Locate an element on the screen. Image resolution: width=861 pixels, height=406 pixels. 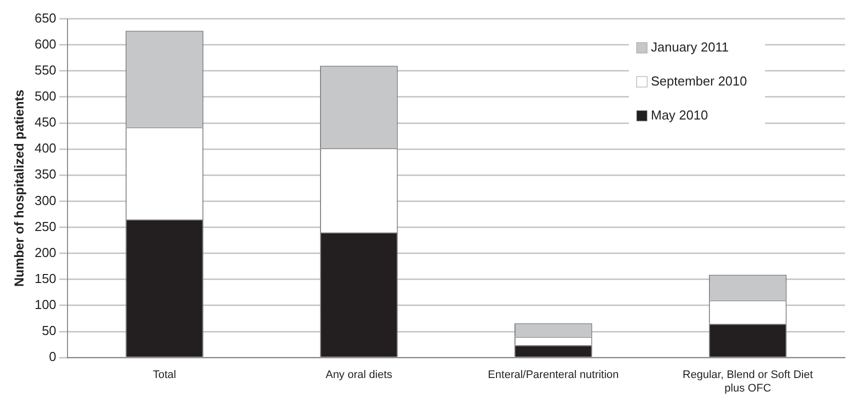
y-tick-label: 500 is located at coordinates (45, 96).